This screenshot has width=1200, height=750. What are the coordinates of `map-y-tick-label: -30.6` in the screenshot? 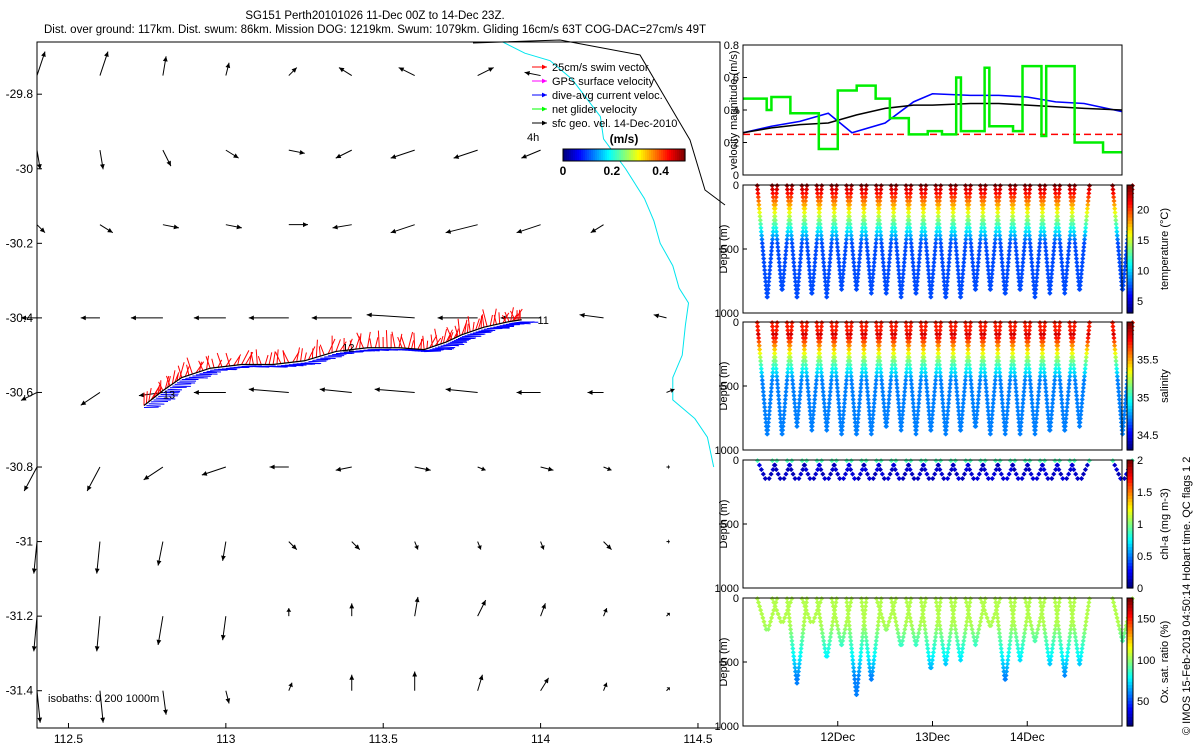 It's located at (20, 392).